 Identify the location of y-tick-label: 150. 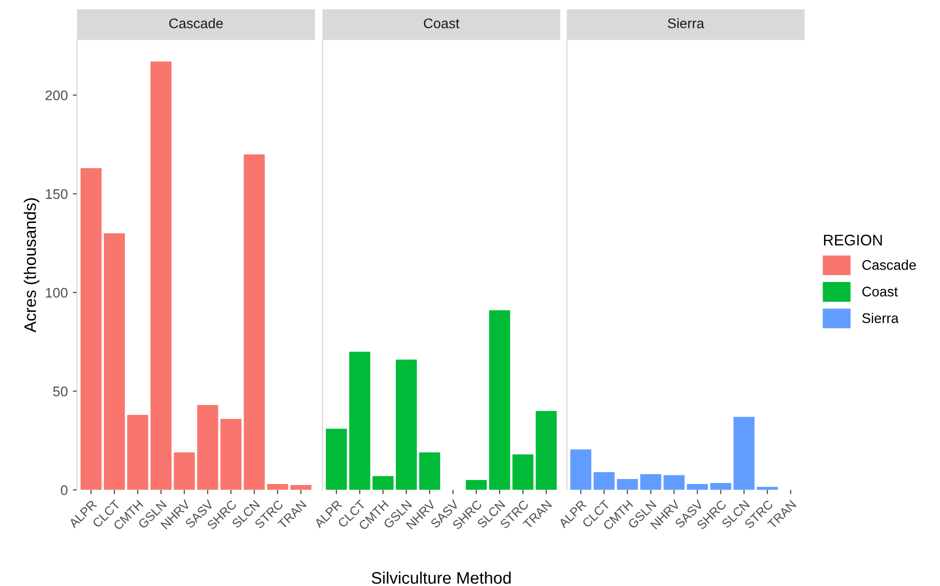
(57, 194).